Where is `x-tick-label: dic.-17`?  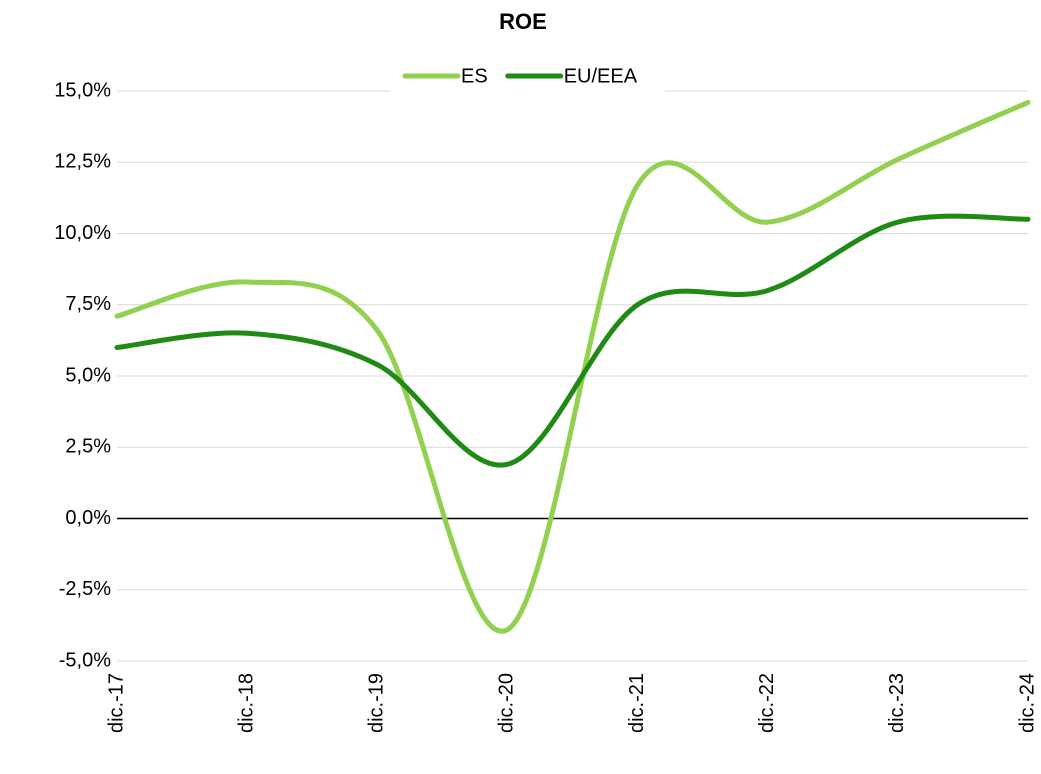
x-tick-label: dic.-17 is located at coordinates (116, 703).